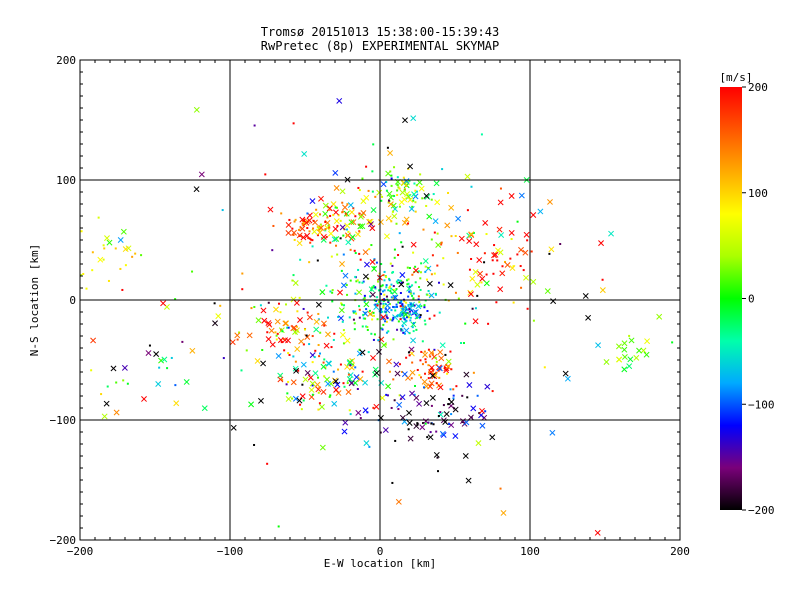 Image resolution: width=800 pixels, height=600 pixels. What do you see at coordinates (731, 298) in the screenshot?
I see `colorbar` at bounding box center [731, 298].